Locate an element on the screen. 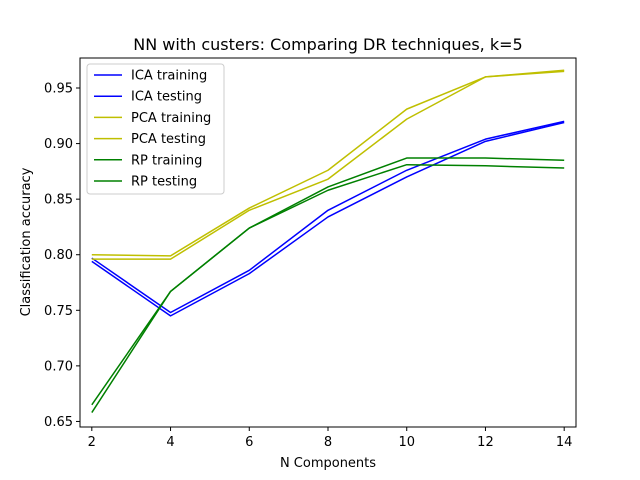 The image size is (640, 480). y-tick-label: 0.90 is located at coordinates (58, 144).